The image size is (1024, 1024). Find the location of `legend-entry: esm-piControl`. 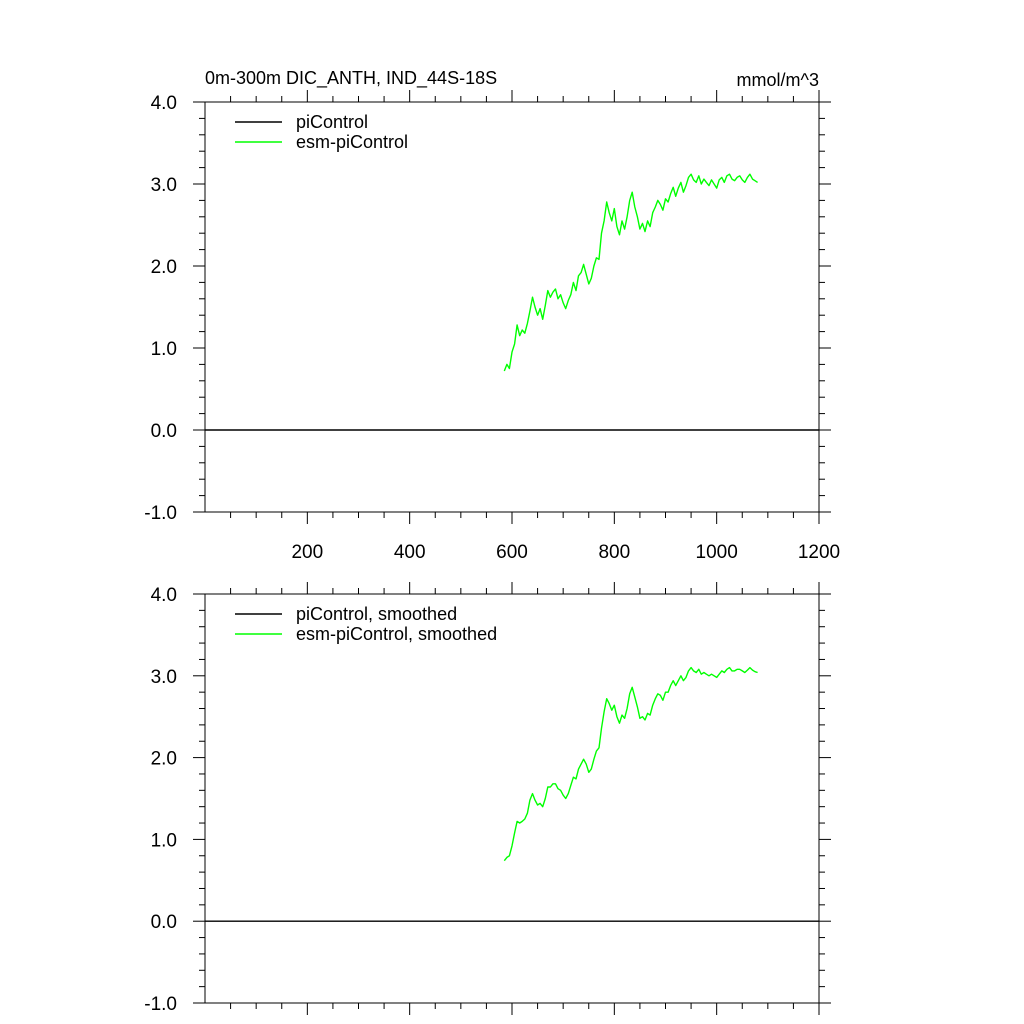

legend-entry: esm-piControl is located at coordinates (352, 142).